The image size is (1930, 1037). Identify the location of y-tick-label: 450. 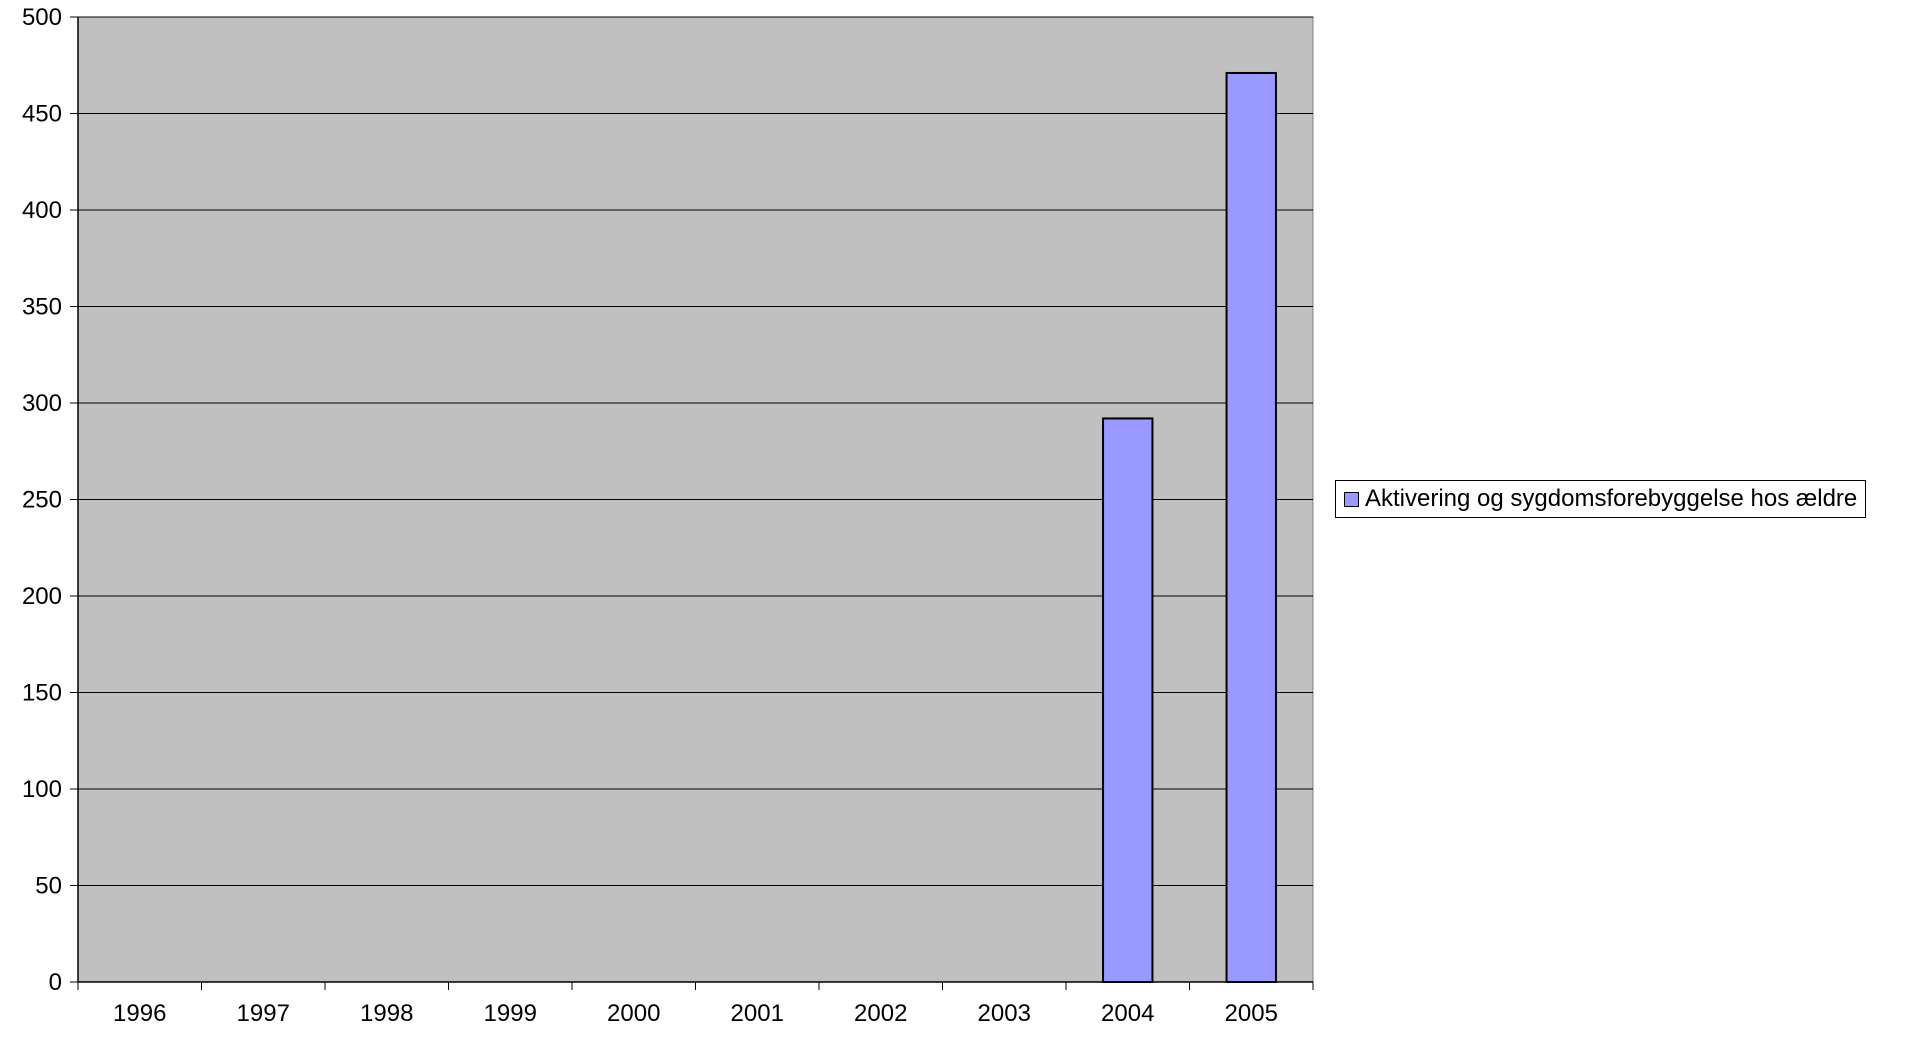
(42, 114).